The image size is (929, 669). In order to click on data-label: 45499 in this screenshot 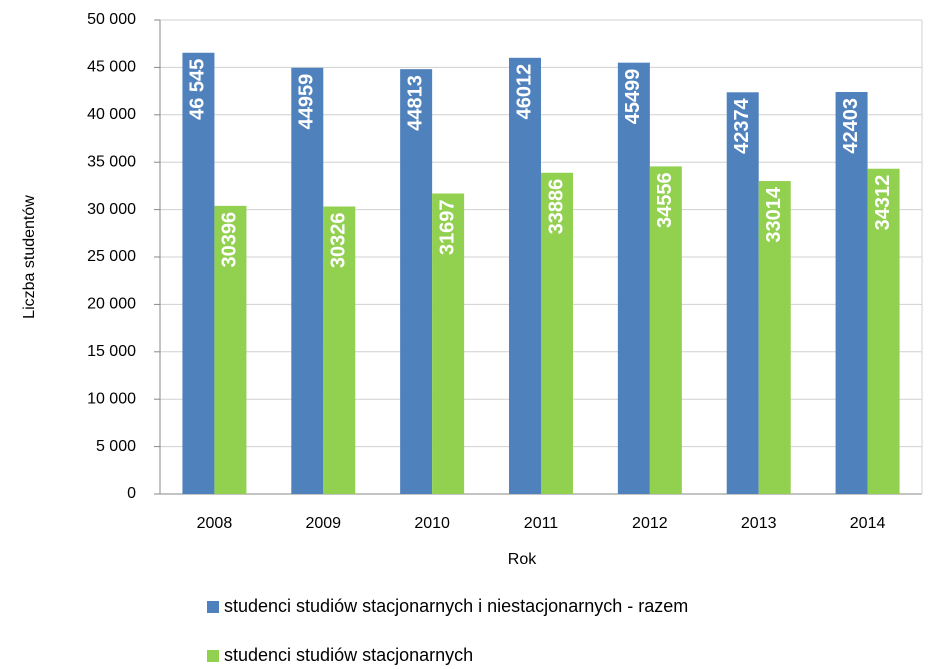, I will do `click(633, 97)`.